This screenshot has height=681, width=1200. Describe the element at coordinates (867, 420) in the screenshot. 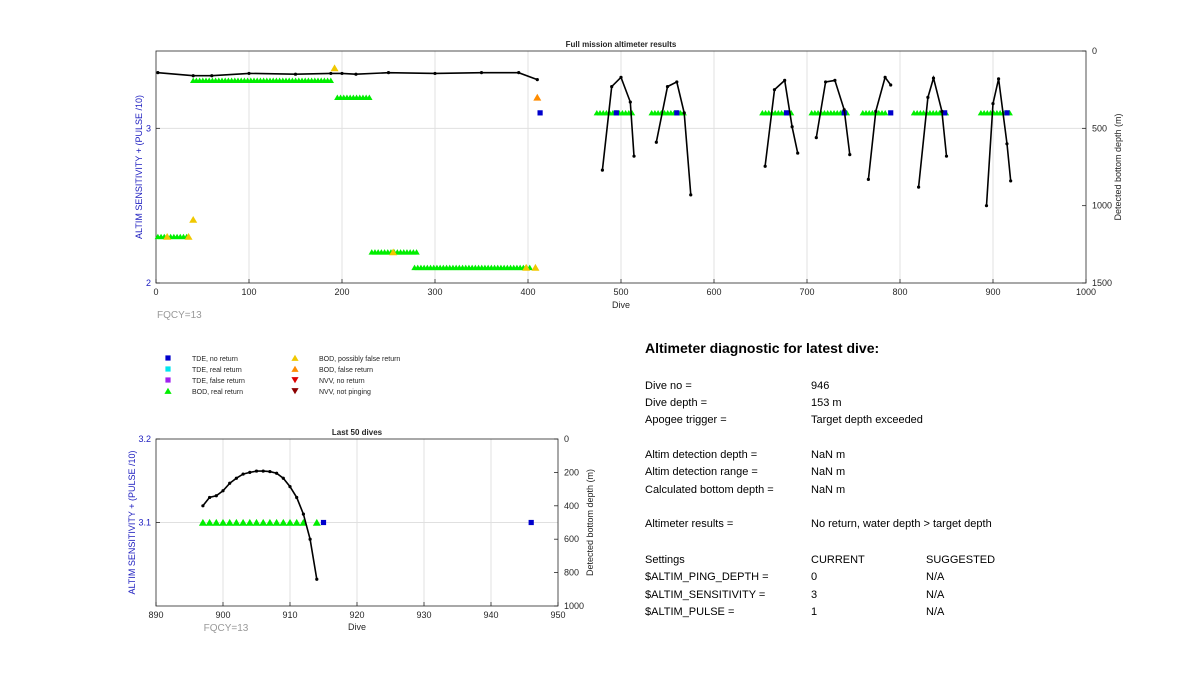

I see `diag-value: Target depth exceeded` at that location.